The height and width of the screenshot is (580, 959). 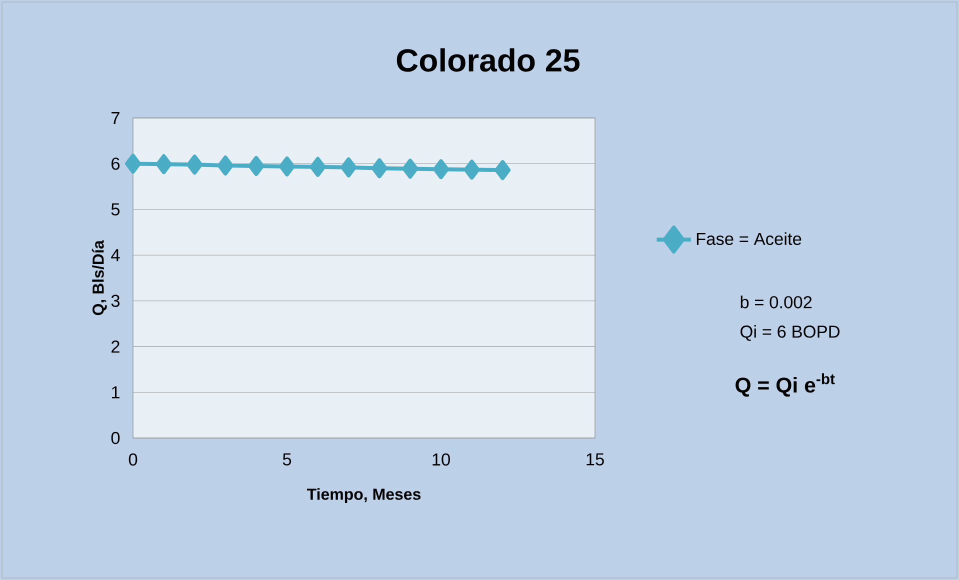 I want to click on x-tick-label: 10, so click(x=441, y=459).